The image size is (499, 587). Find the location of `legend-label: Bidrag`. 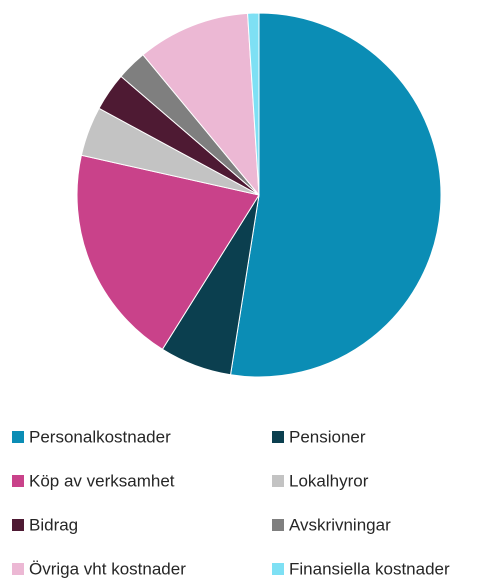

legend-label: Bidrag is located at coordinates (53, 524).